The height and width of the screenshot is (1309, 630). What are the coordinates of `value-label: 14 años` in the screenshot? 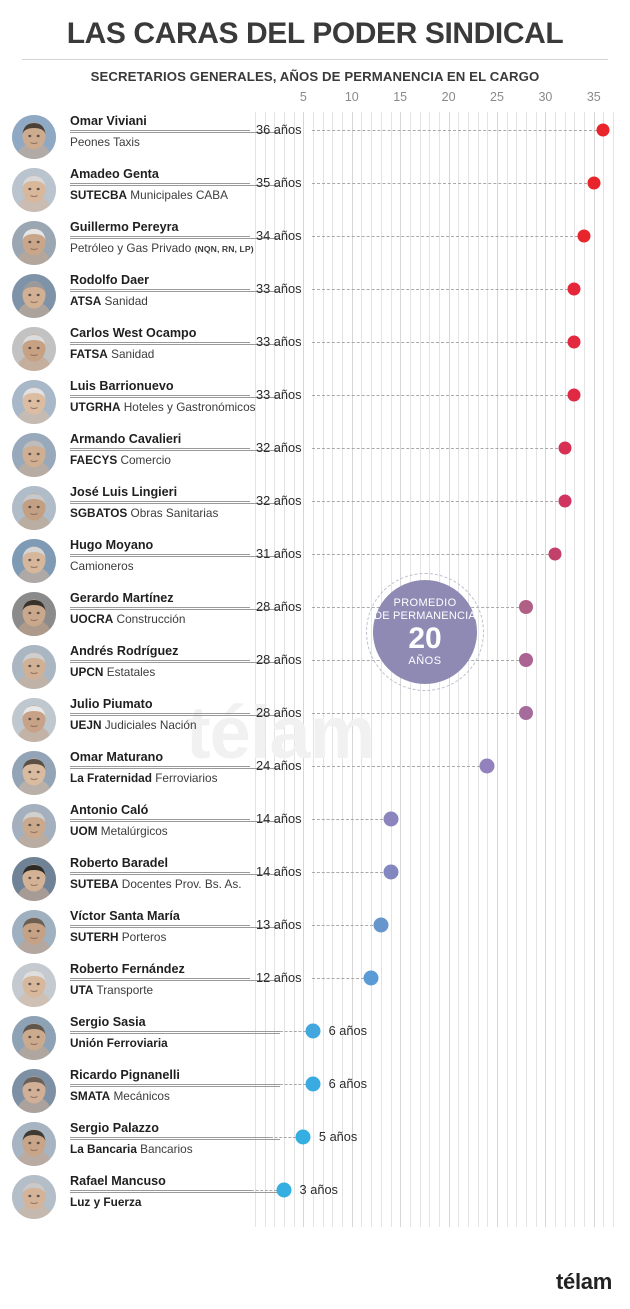 It's located at (279, 872).